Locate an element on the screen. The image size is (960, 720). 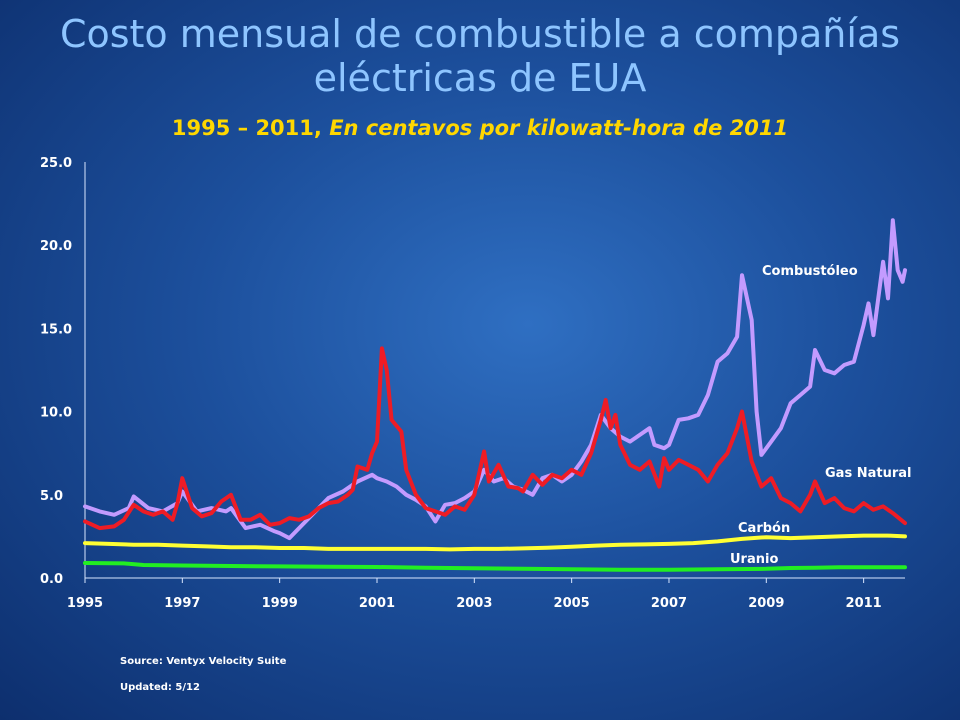
series-label-carb-n: Carbón is located at coordinates (764, 528).